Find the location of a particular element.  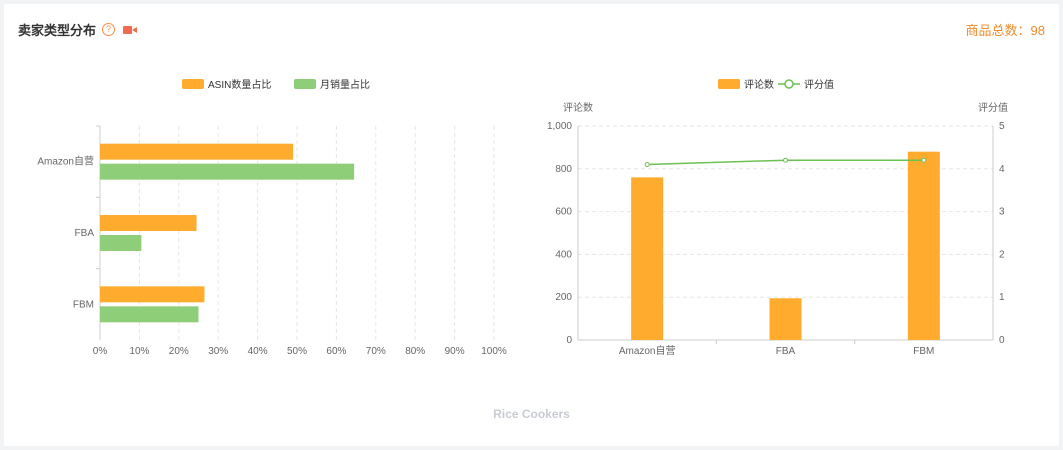

y-tick-label-right: 1 is located at coordinates (1002, 297).